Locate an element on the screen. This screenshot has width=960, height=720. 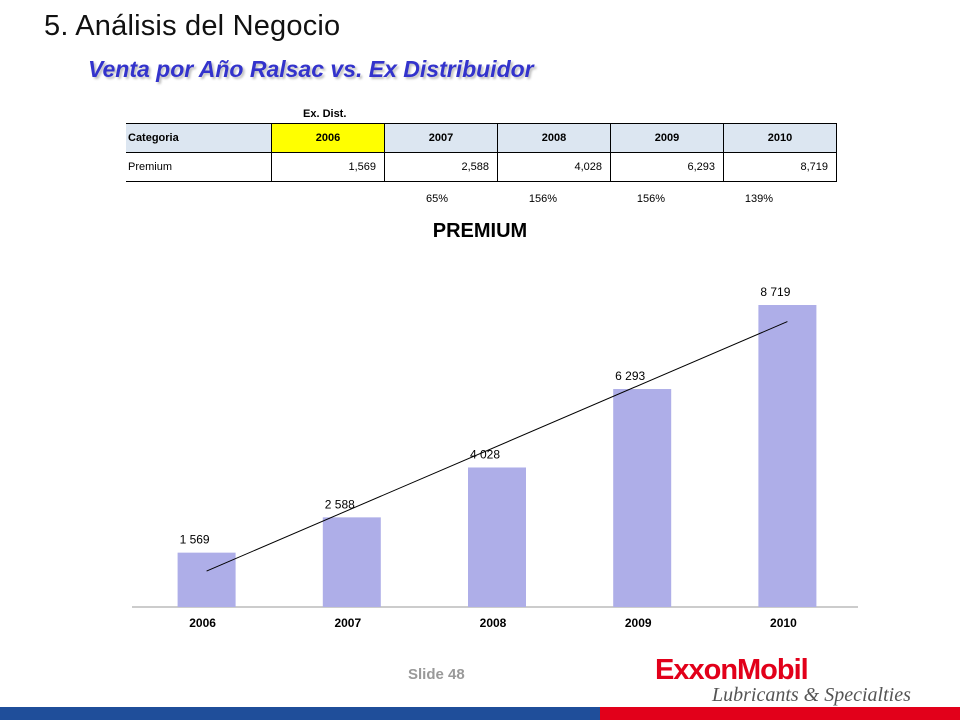
bar-2010 is located at coordinates (787, 456).